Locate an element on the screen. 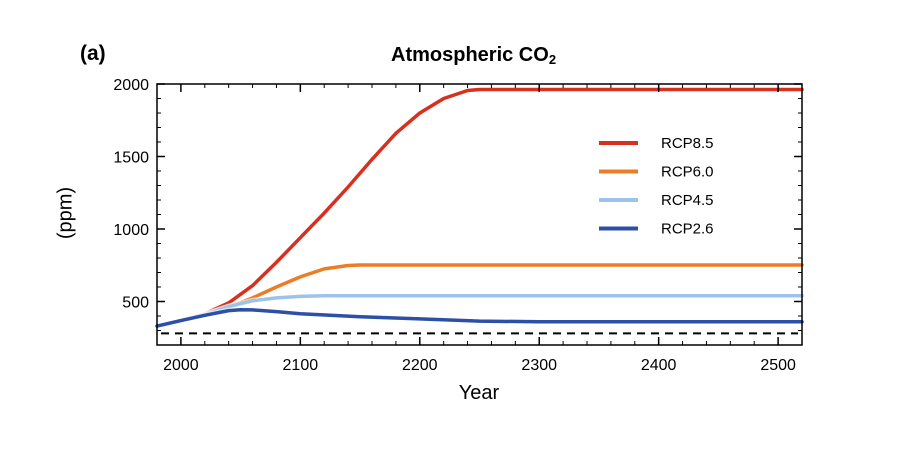 The image size is (910, 474). series-line-rcp26 is located at coordinates (479, 318).